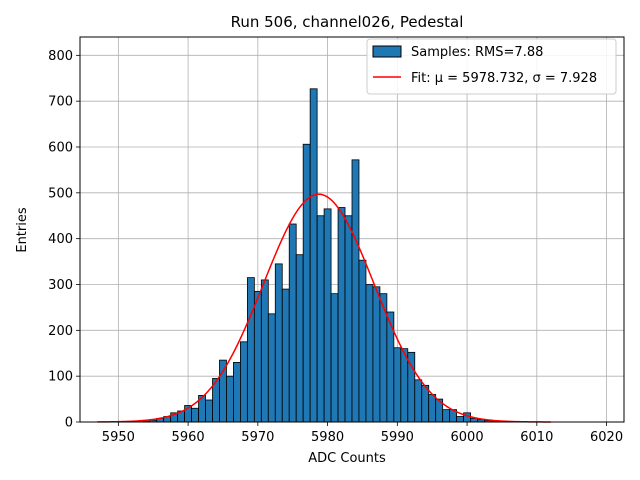  I want to click on y-tick-label: 200, so click(60, 331).